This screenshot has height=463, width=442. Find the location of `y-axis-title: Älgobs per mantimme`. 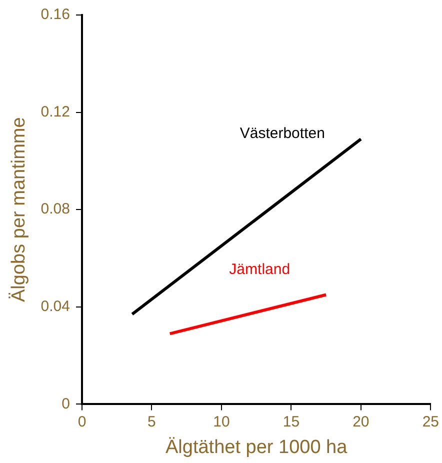

y-axis-title: Älgobs per mantimme is located at coordinates (19, 209).